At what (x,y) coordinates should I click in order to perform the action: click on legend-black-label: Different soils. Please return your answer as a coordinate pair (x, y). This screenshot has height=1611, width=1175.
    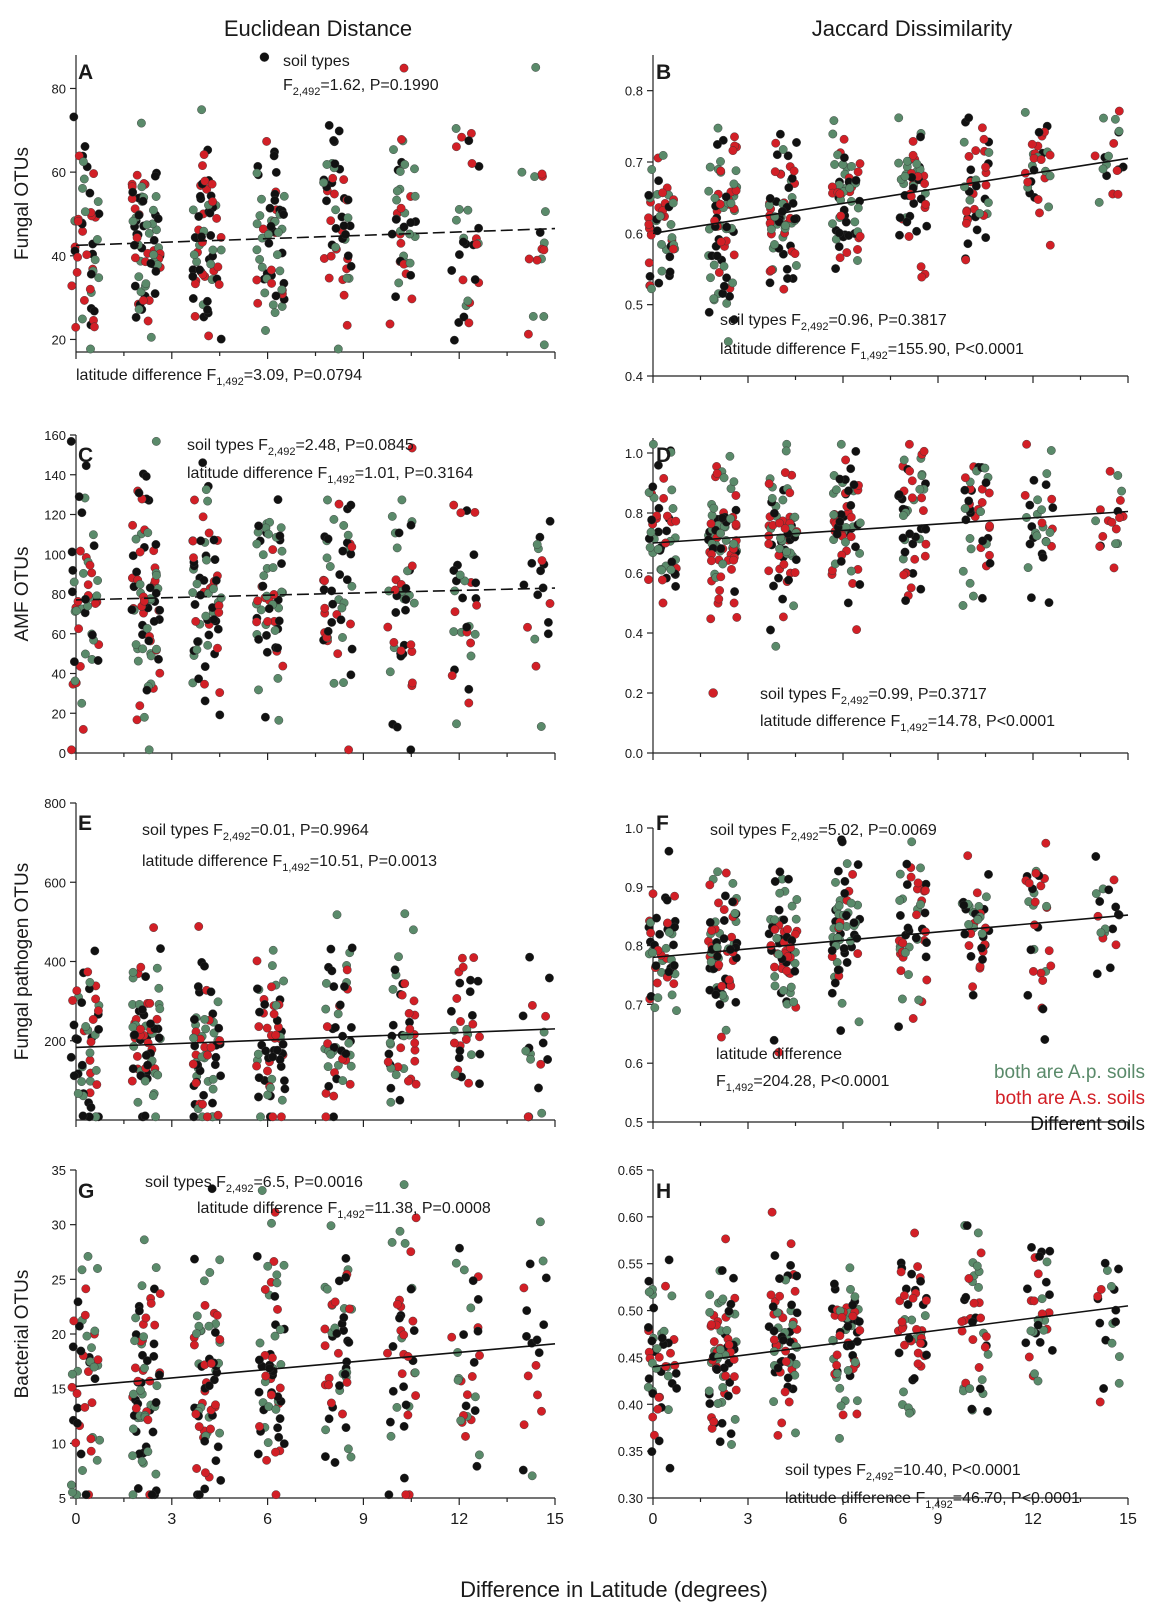
    Looking at the image, I should click on (1087, 1124).